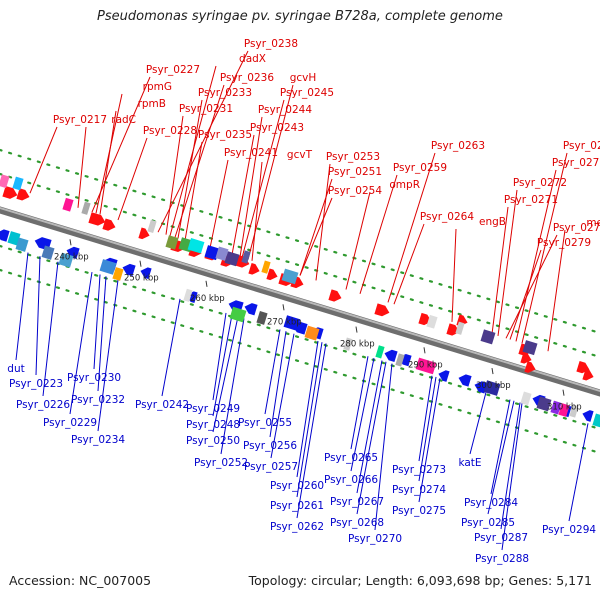 Image resolution: width=600 pixels, height=600 pixels. Describe the element at coordinates (297, 527) in the screenshot. I see `gene-label-reverse: Psyr_0262` at that location.